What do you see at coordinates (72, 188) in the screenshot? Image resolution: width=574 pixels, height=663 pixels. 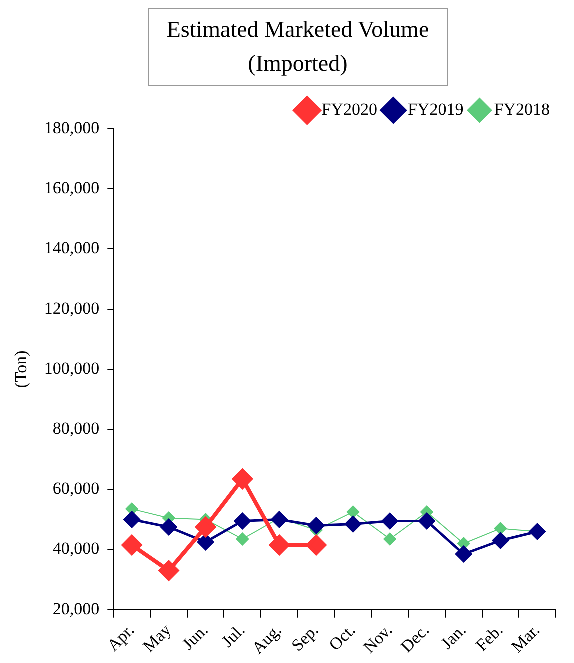 I see `y-tick-label: 160,000` at bounding box center [72, 188].